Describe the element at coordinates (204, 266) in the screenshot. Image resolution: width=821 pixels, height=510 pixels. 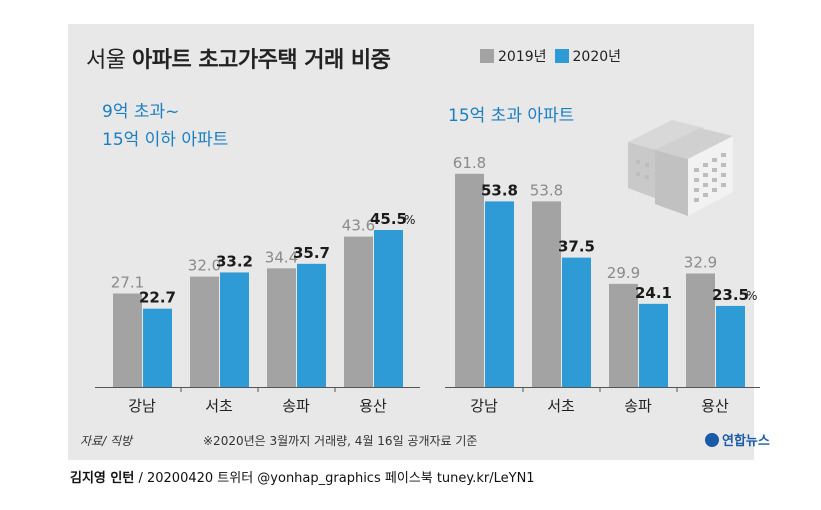
I see `value-label-2019-1: 32.0` at that location.